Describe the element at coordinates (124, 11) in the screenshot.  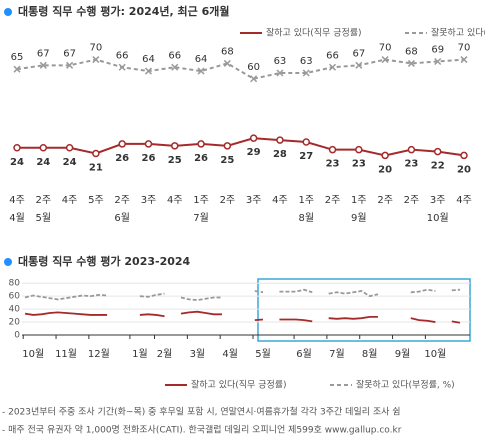
I see `chart-title: 대통령 직무 수행 평가: 2024년, 최근 6개월` at that location.